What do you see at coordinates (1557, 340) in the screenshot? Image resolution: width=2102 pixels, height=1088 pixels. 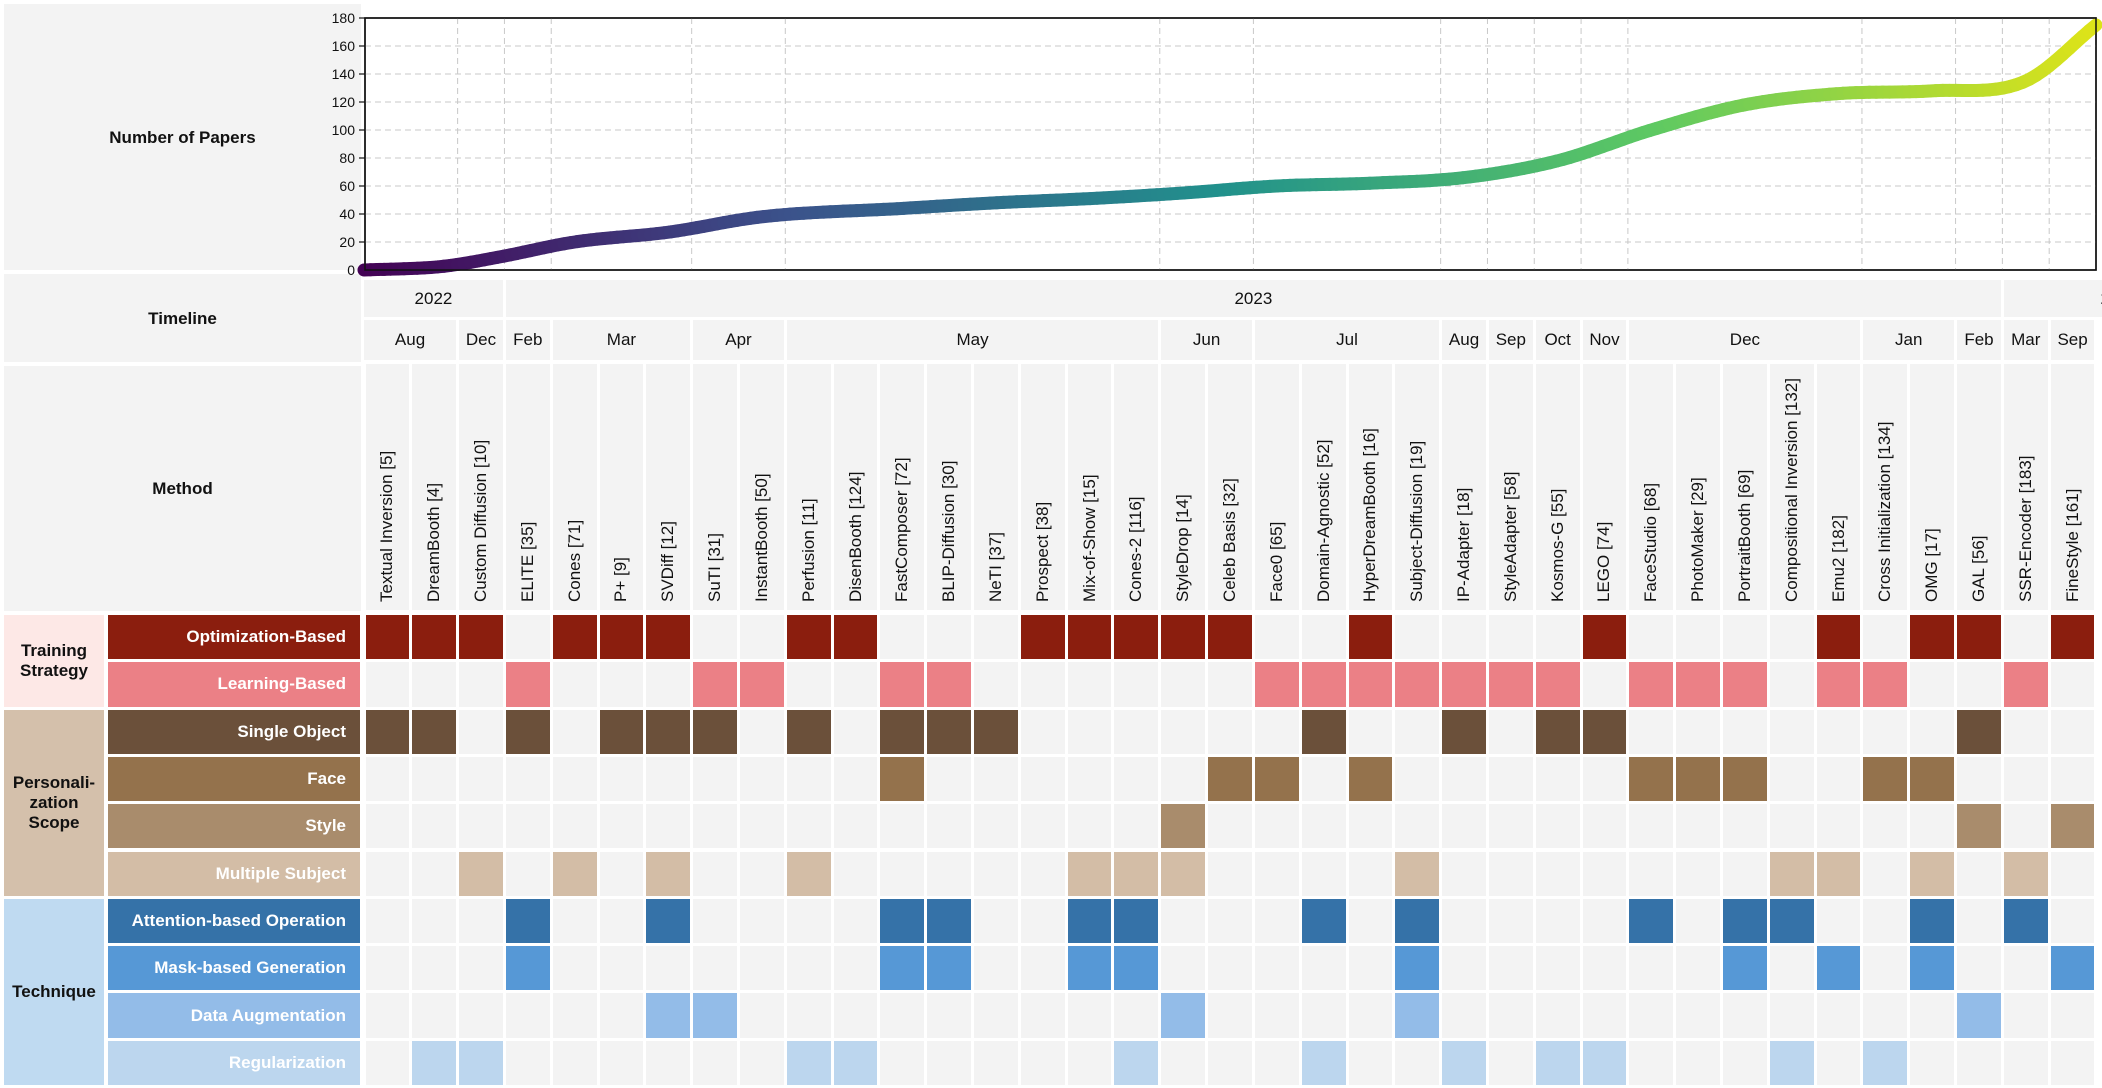 I see `month-label: Oct` at bounding box center [1557, 340].